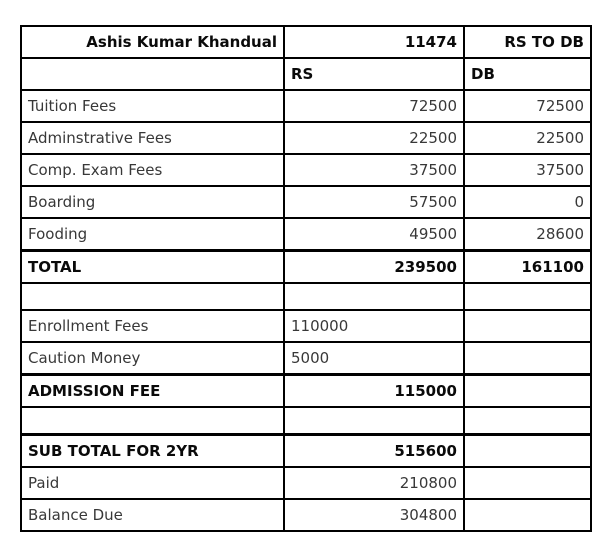 The image size is (612, 553). Describe the element at coordinates (527, 42) in the screenshot. I see `rs-to-db-cell: RS TO DB` at that location.